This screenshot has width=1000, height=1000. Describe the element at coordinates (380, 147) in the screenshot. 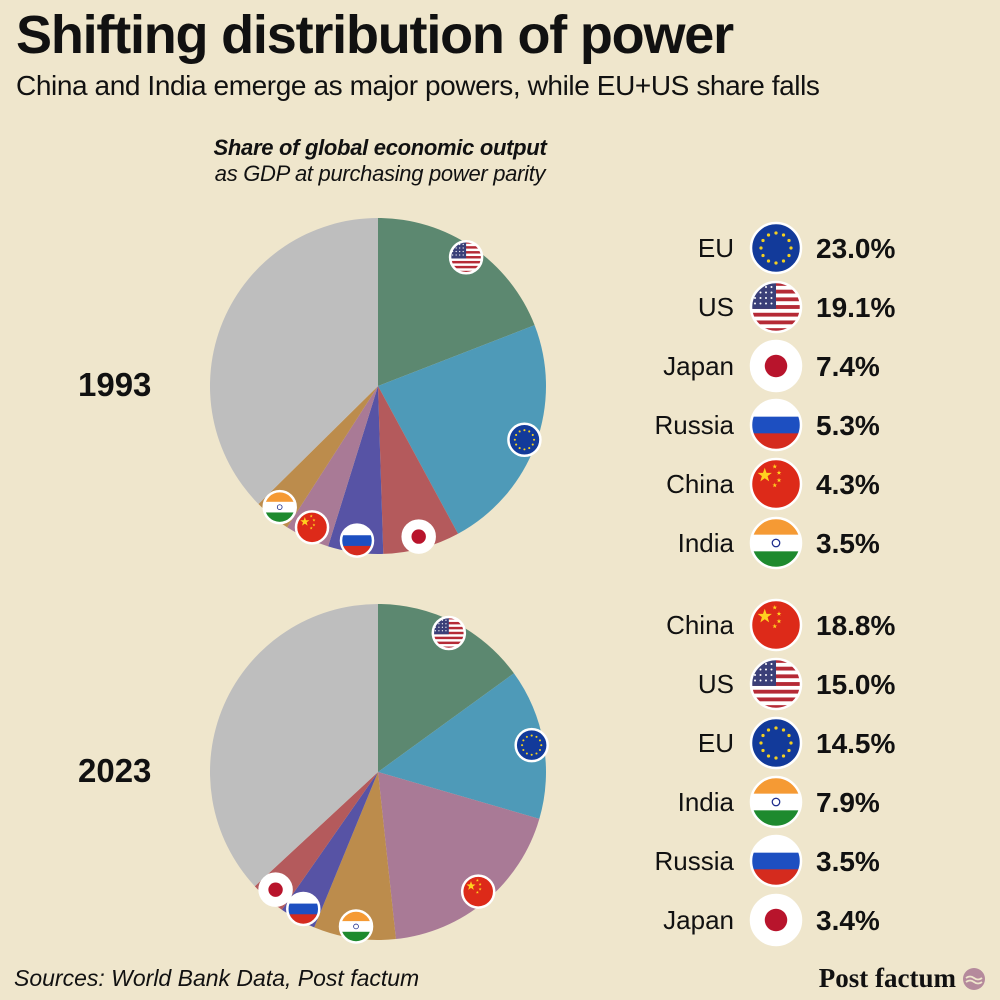

I see `chart-title: Share of global economic output` at that location.